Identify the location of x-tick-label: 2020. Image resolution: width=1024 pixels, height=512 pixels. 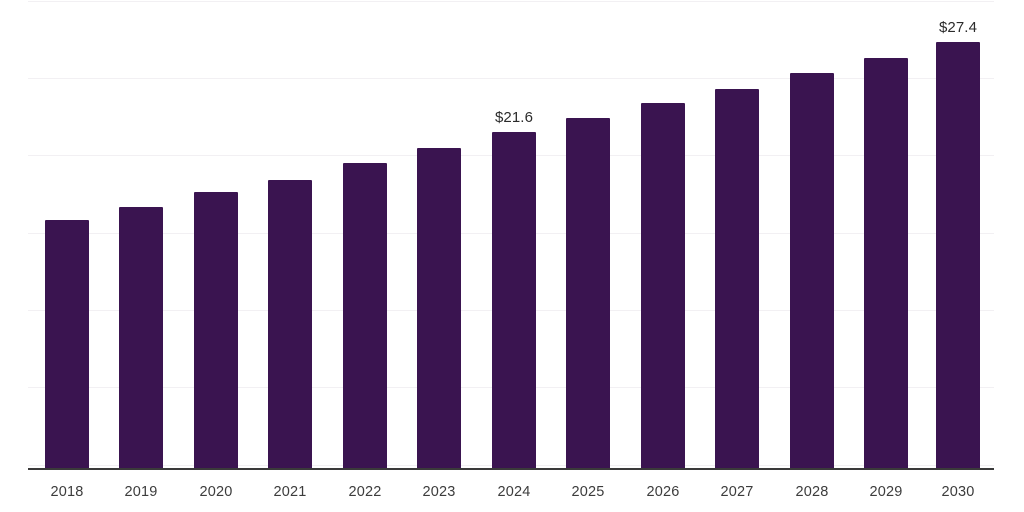
(216, 492).